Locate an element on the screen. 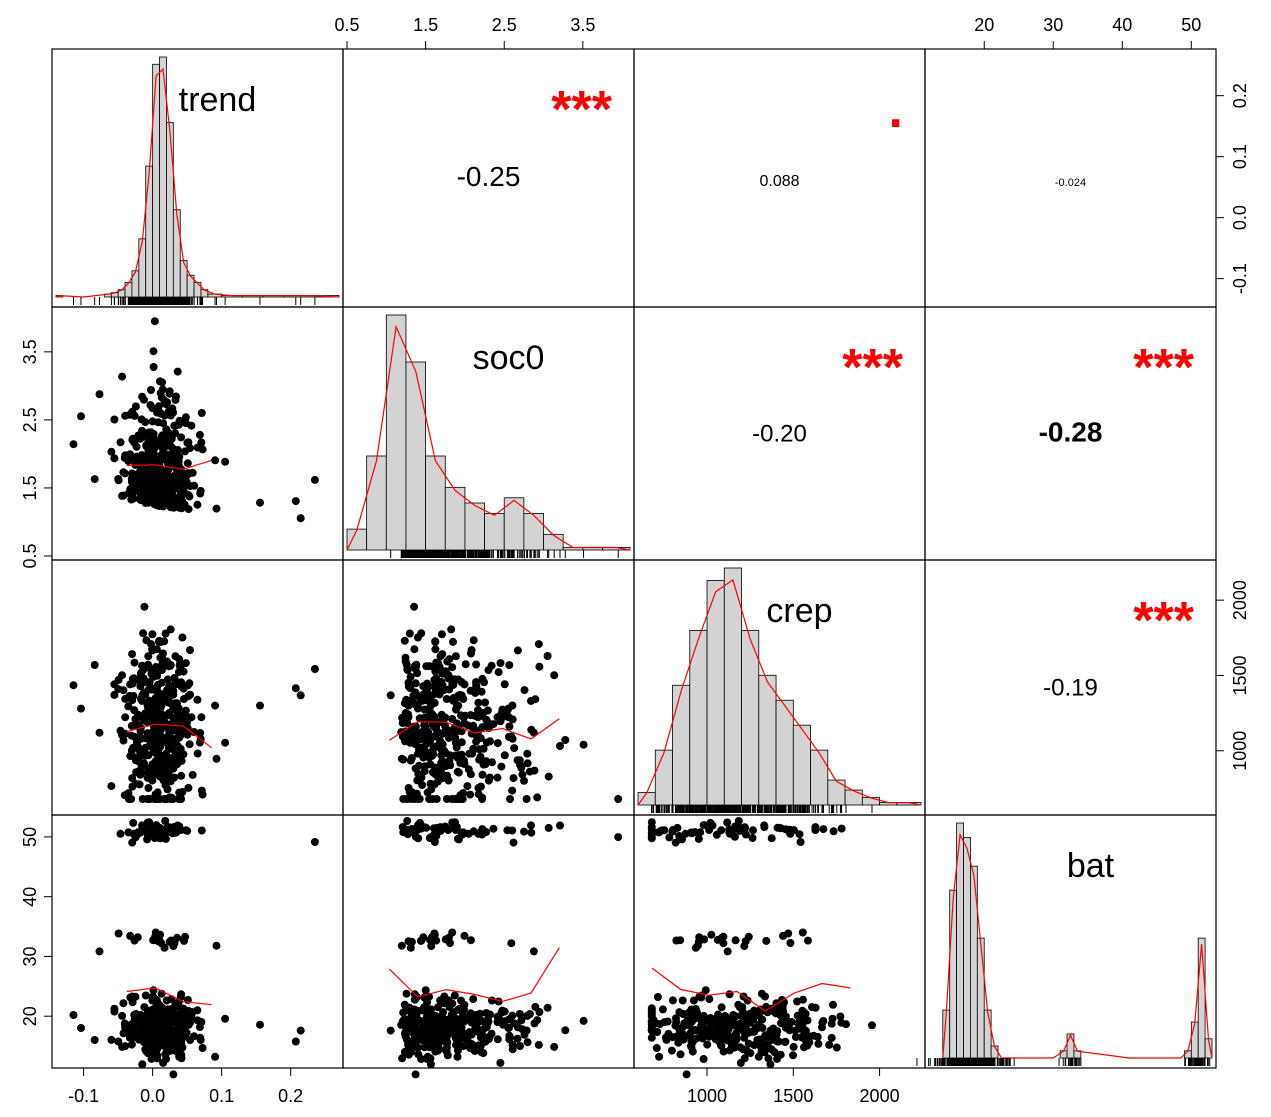 The width and height of the screenshot is (1271, 1117). significance-stars: . is located at coordinates (896, 110).